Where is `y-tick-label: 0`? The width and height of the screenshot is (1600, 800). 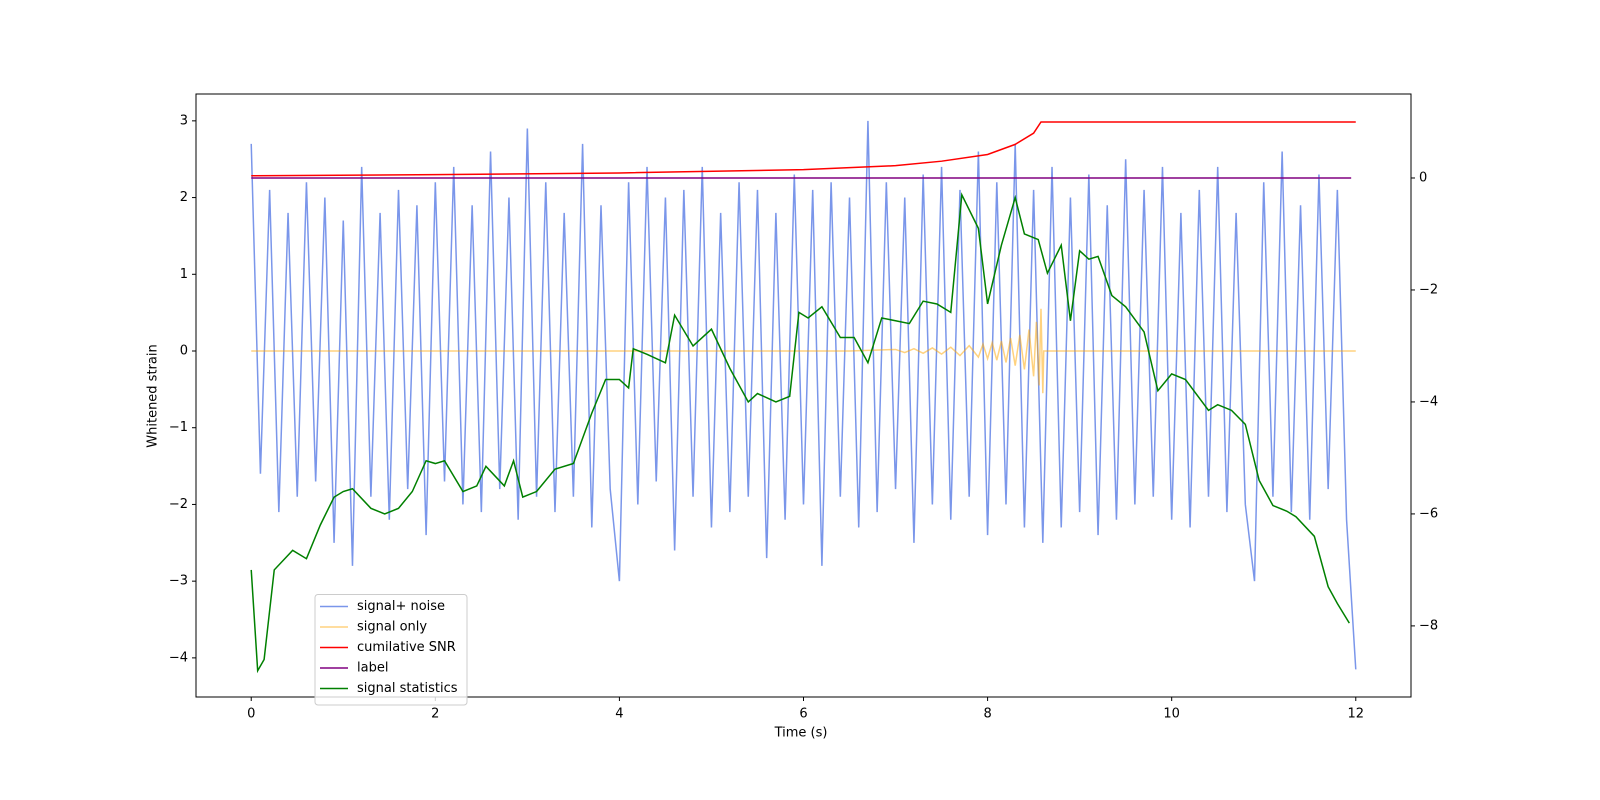 y-tick-label: 0 is located at coordinates (184, 351).